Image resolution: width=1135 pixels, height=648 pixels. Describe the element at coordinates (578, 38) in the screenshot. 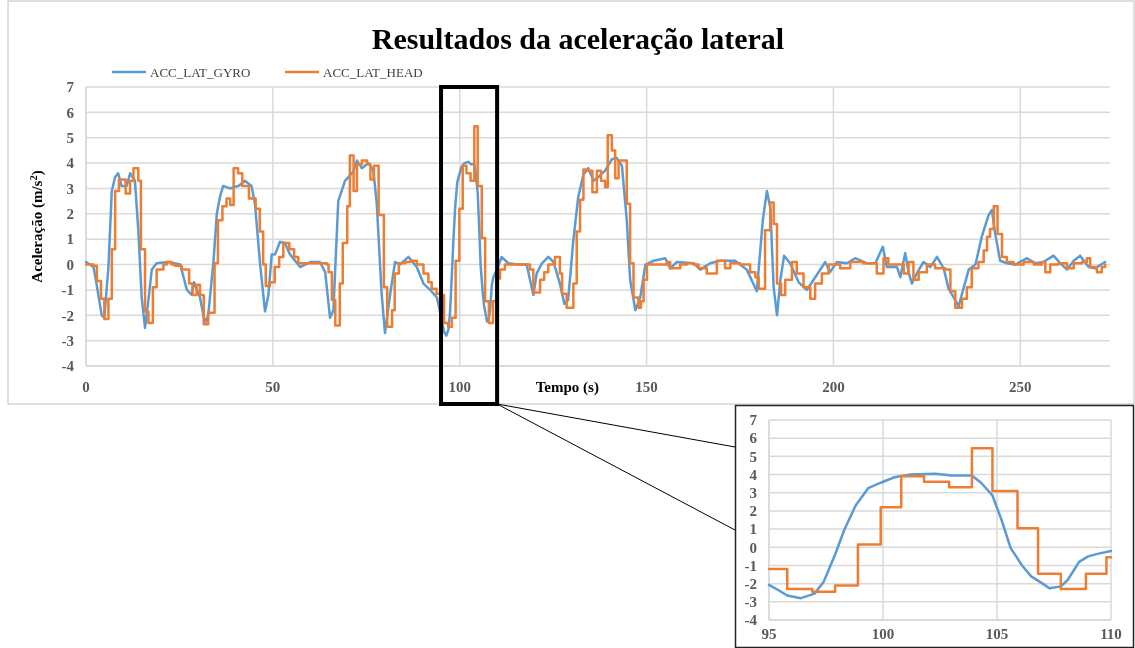

I see `chart-title: Resultados da aceleração lateral` at that location.